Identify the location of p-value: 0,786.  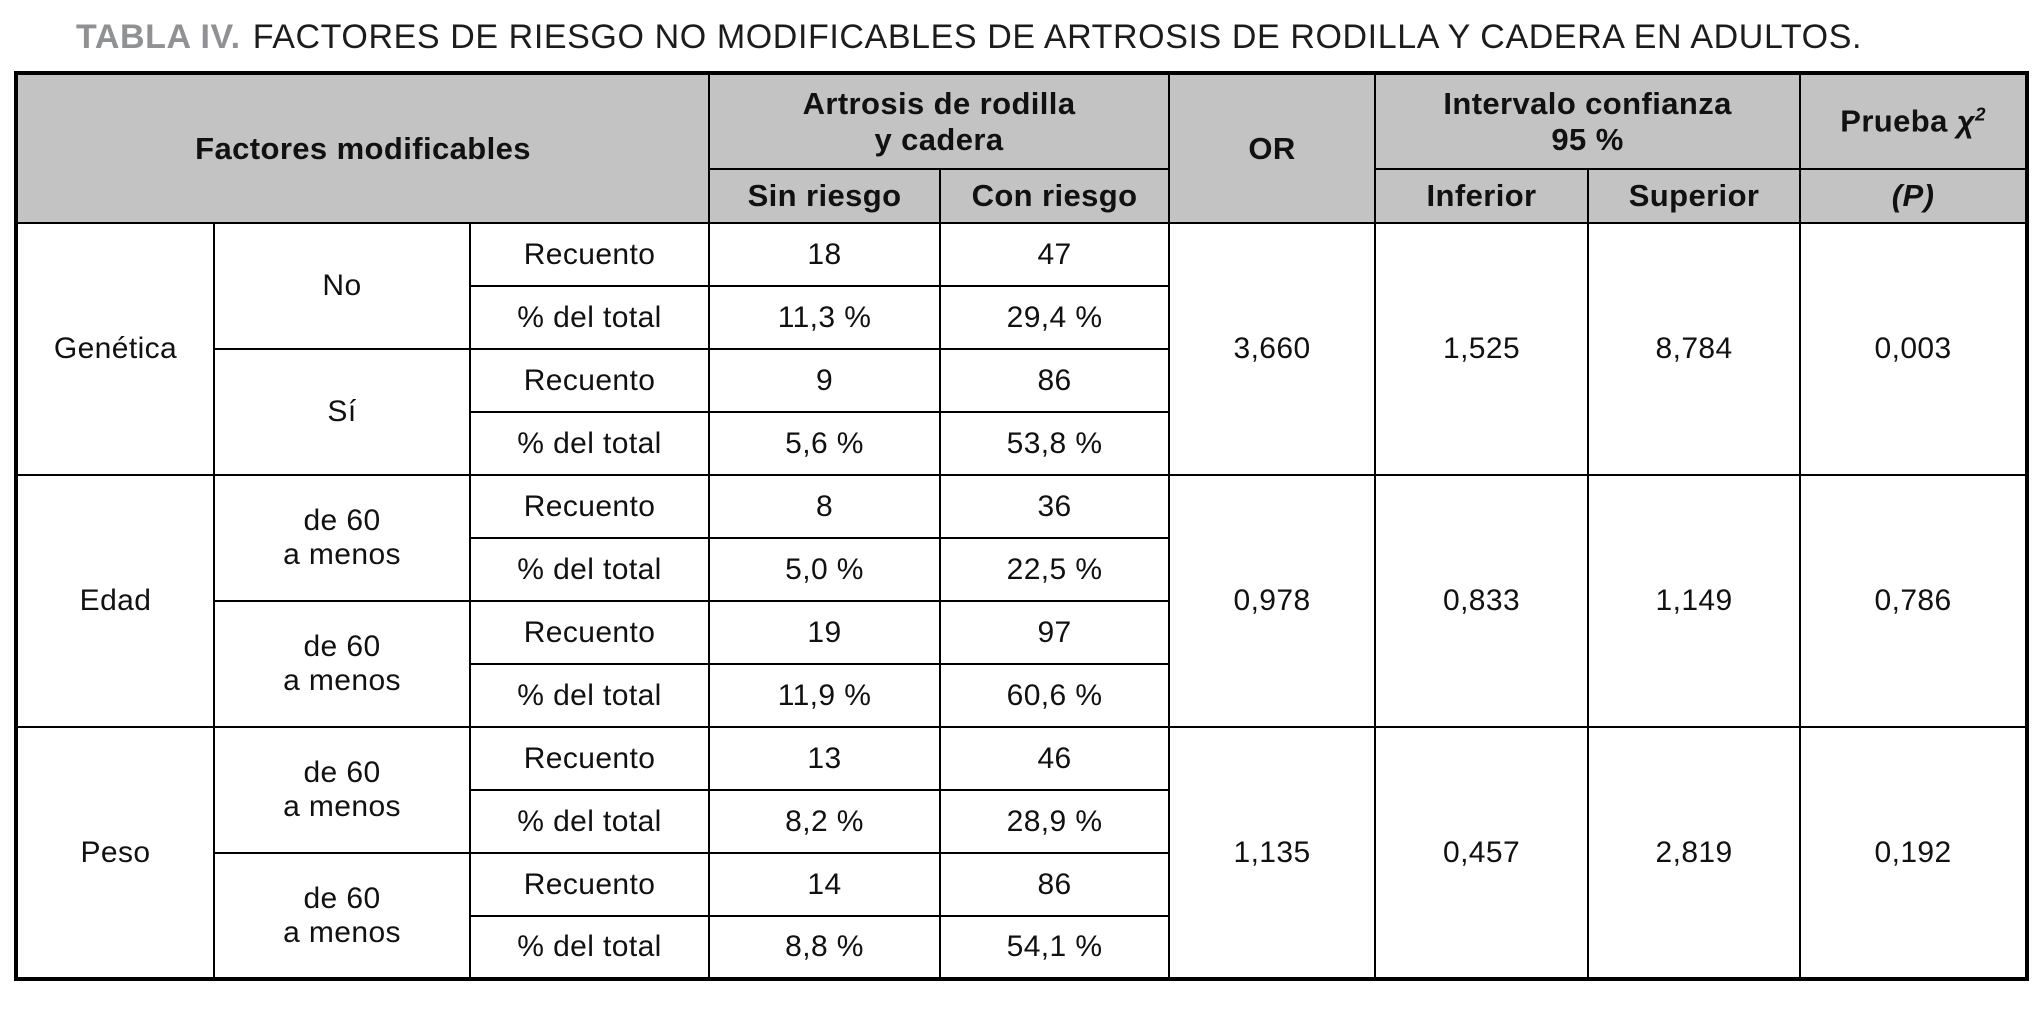
(1914, 601).